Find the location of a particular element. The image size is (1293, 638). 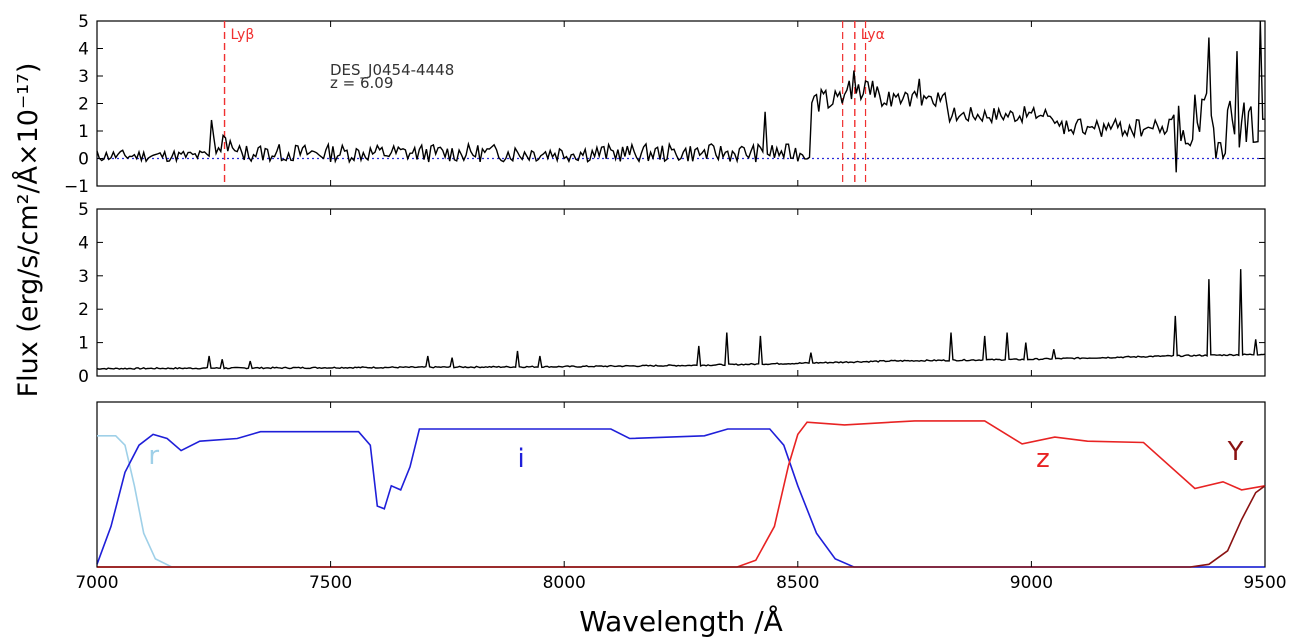

y-axis-title: Flux (erg/s/cm²/Å×10⁻¹⁷) is located at coordinates (28, 230).